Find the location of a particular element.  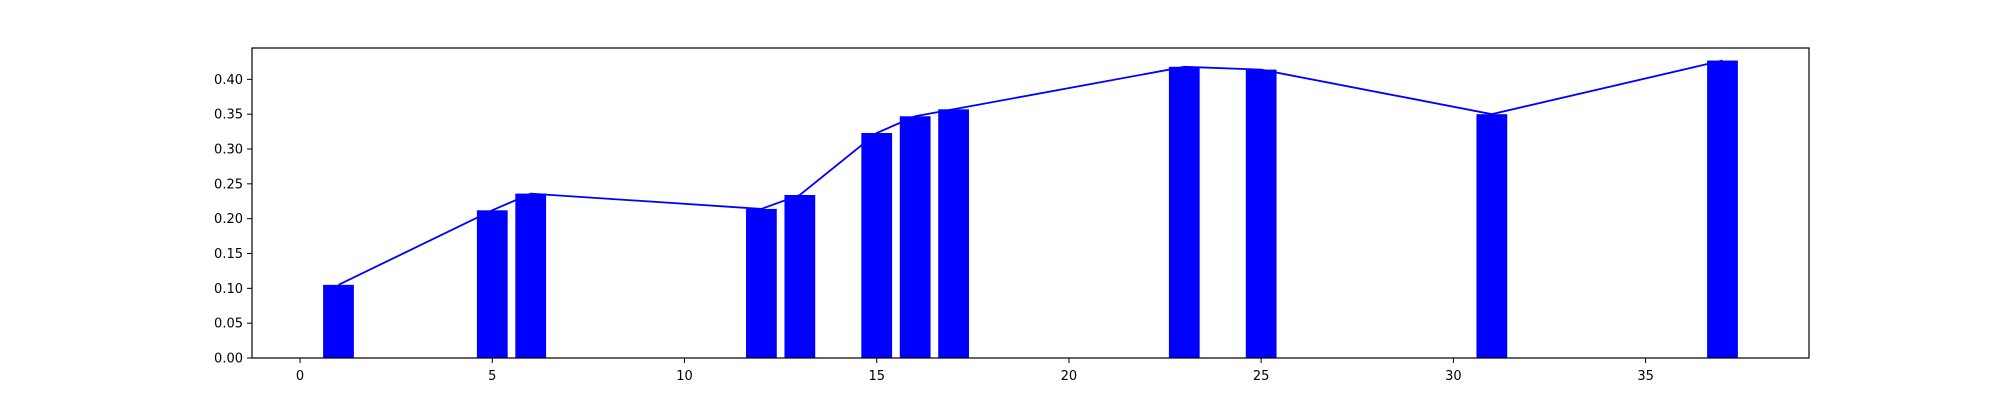

x-tick-label: 10 is located at coordinates (684, 376).